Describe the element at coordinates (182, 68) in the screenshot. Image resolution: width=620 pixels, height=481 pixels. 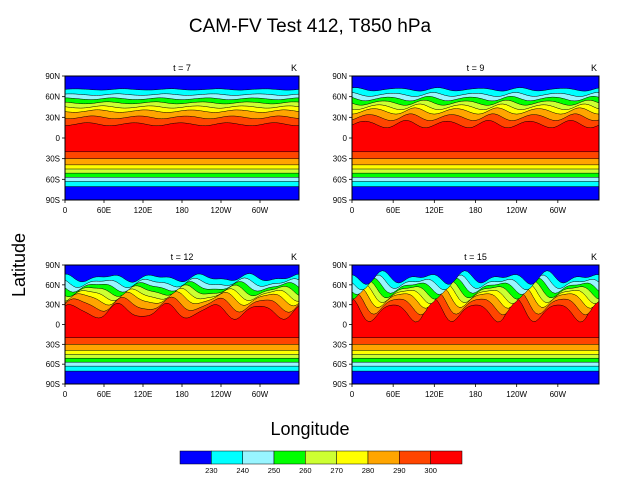
I see `panel-title: t = 7` at that location.